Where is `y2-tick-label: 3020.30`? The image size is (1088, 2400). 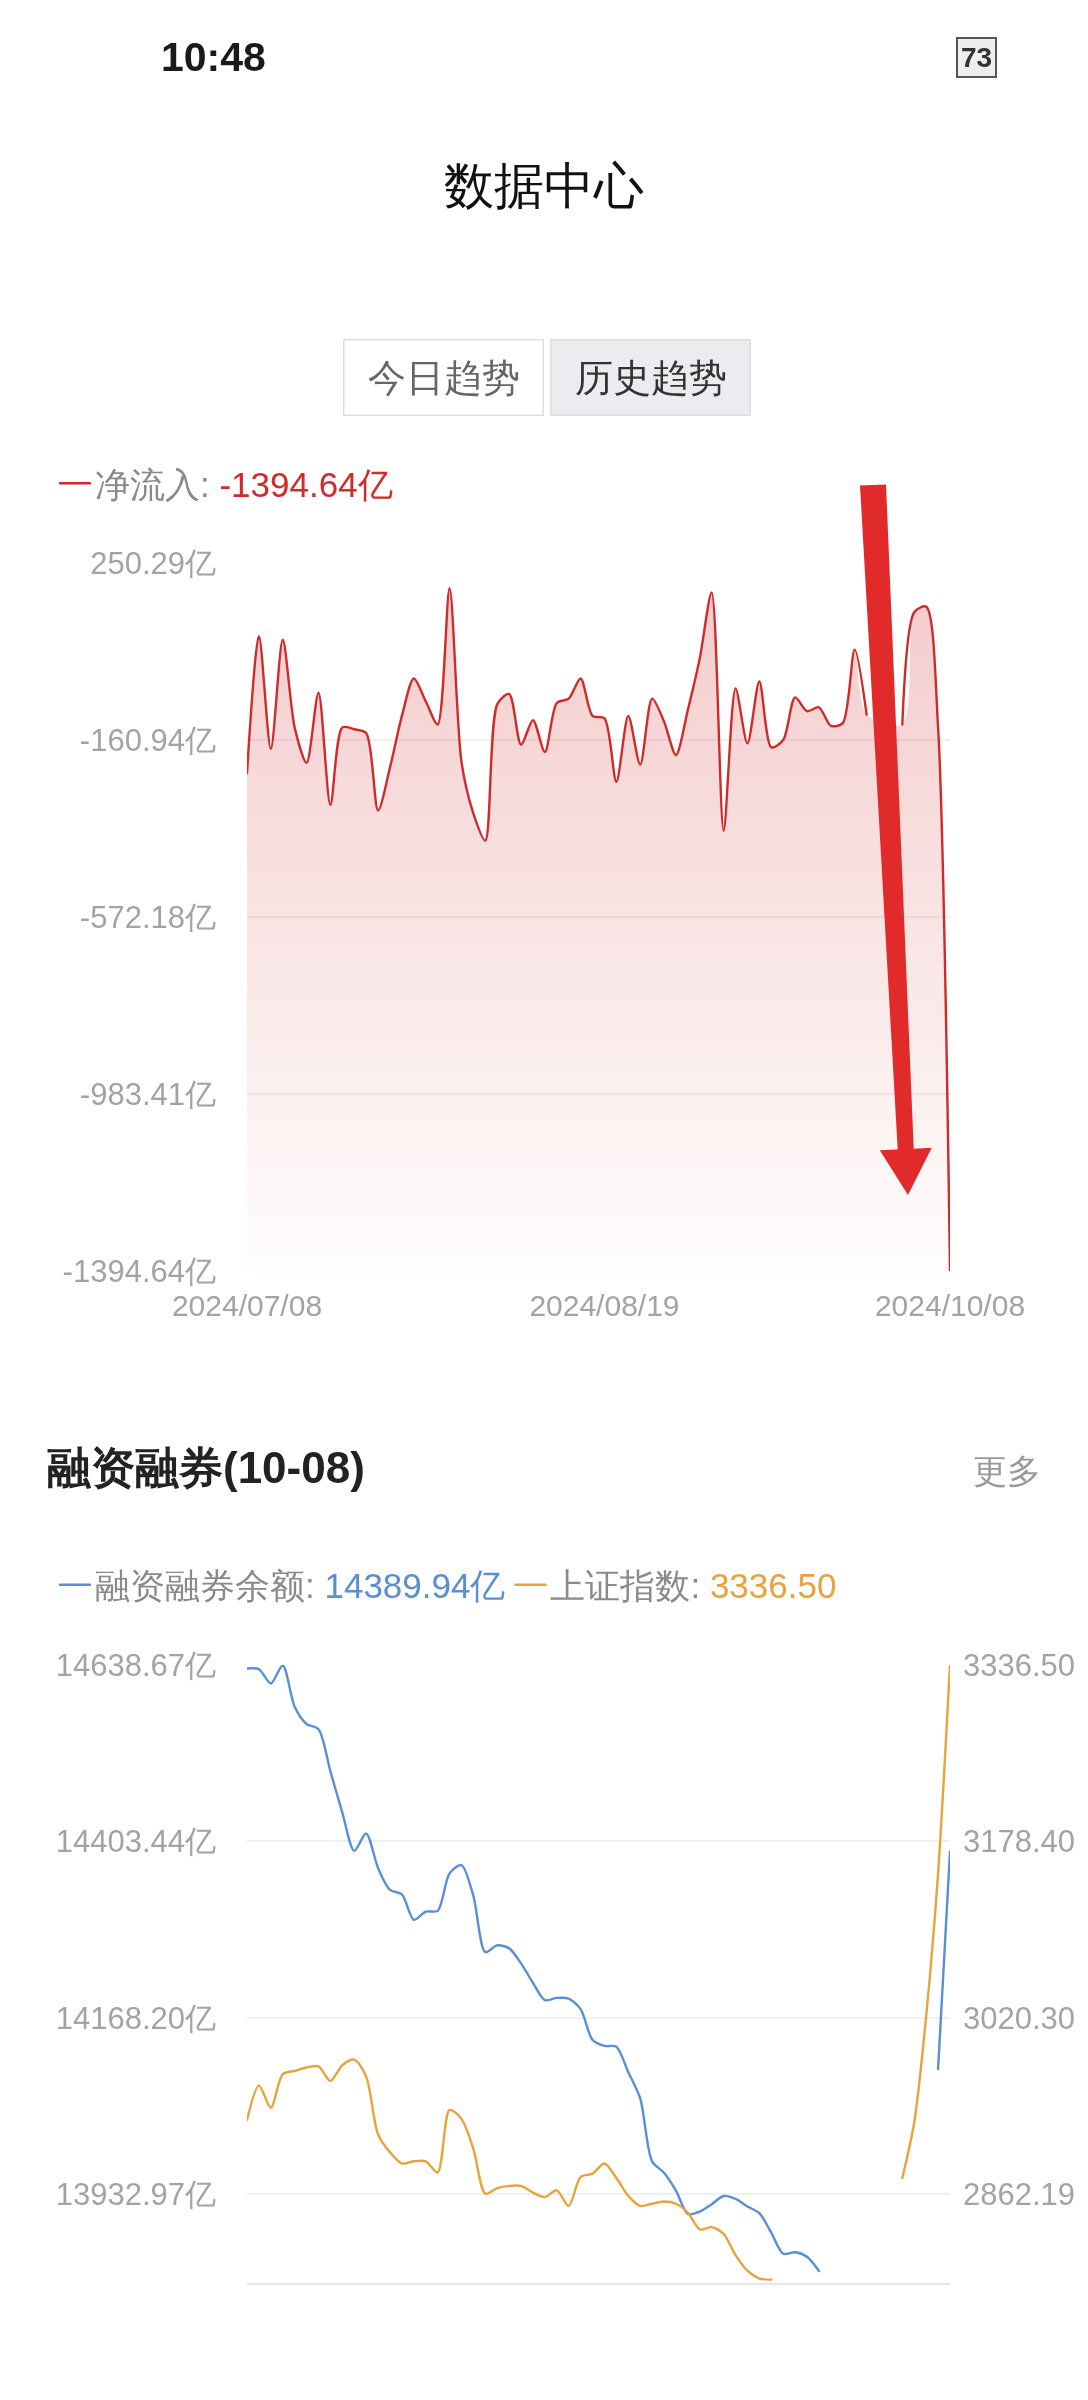 y2-tick-label: 3020.30 is located at coordinates (1019, 2018).